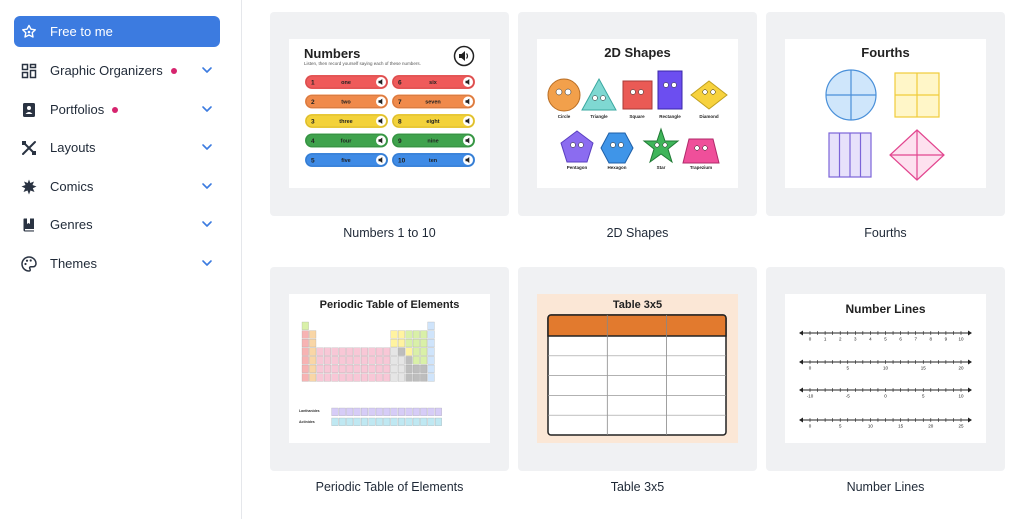 This screenshot has height=519, width=1024. What do you see at coordinates (29, 32) in the screenshot?
I see `star-badge-icon` at bounding box center [29, 32].